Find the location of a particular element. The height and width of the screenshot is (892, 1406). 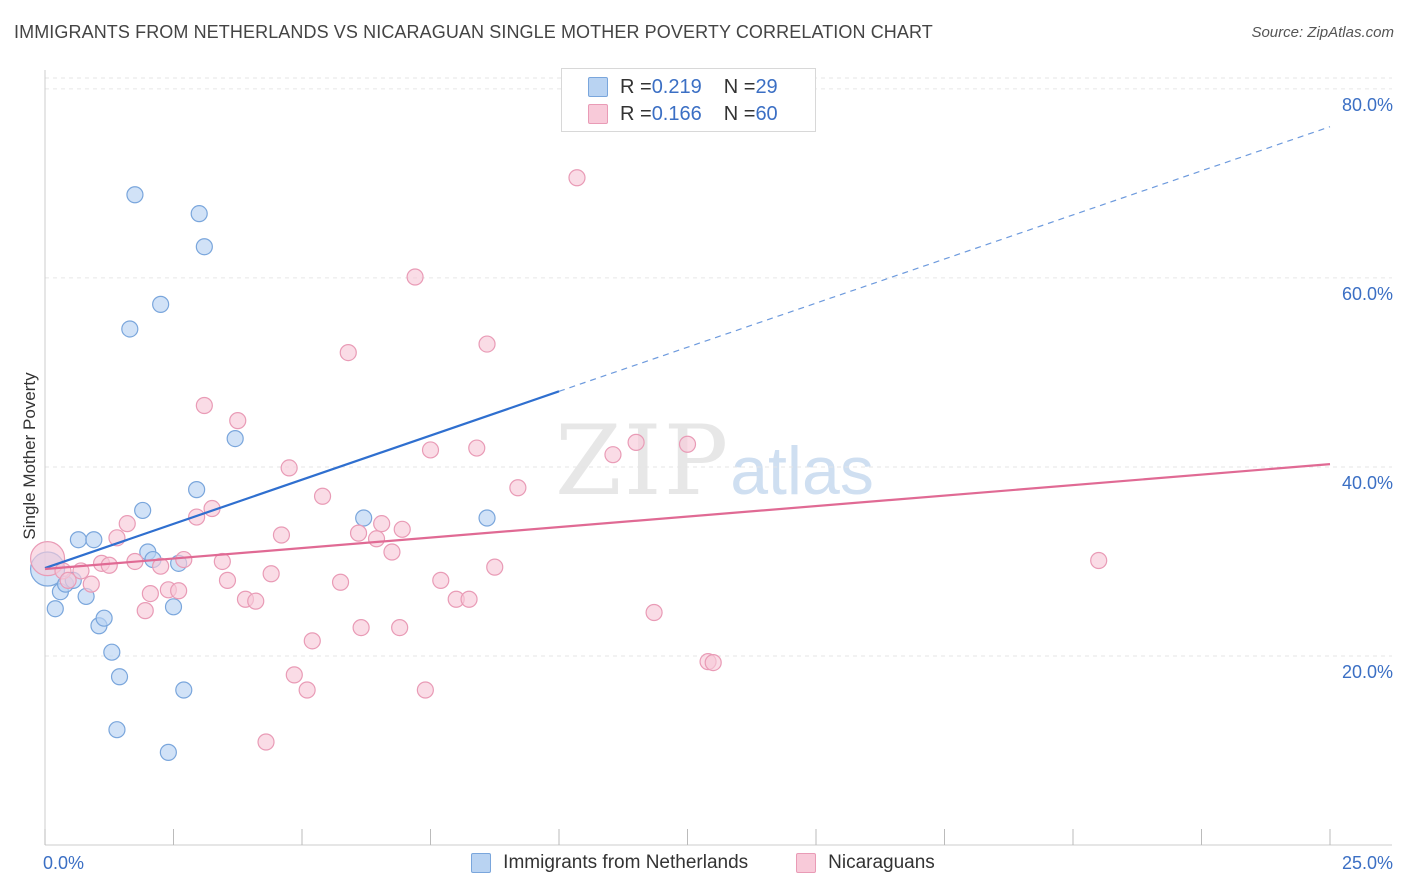

legend-row-netherlands: R = 0.219 N = 29 is located at coordinates (683, 87).